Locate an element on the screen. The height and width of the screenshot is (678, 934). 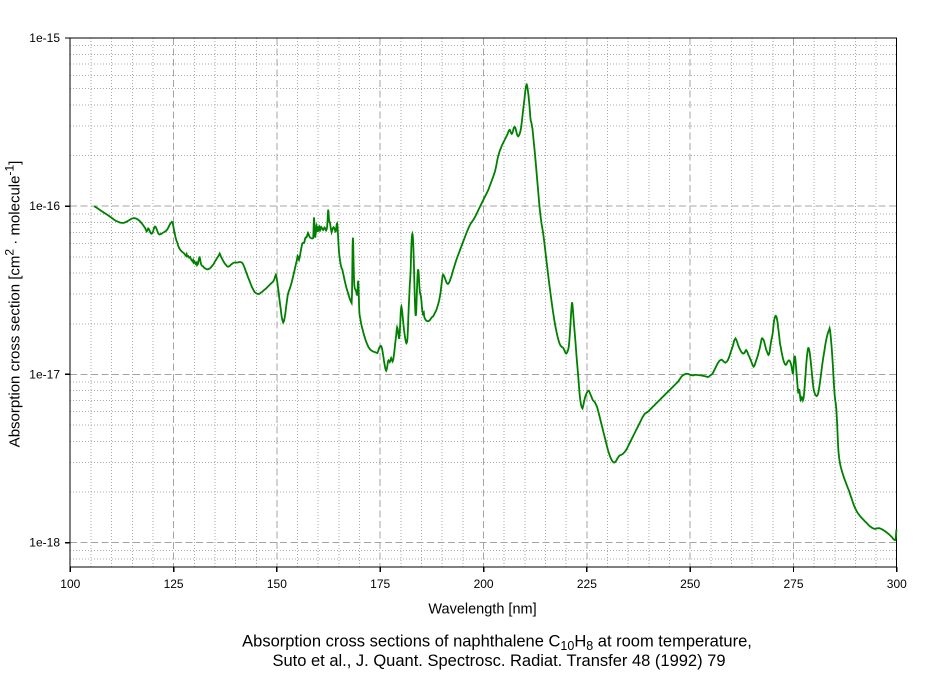
svg-text: 300 is located at coordinates (897, 584).